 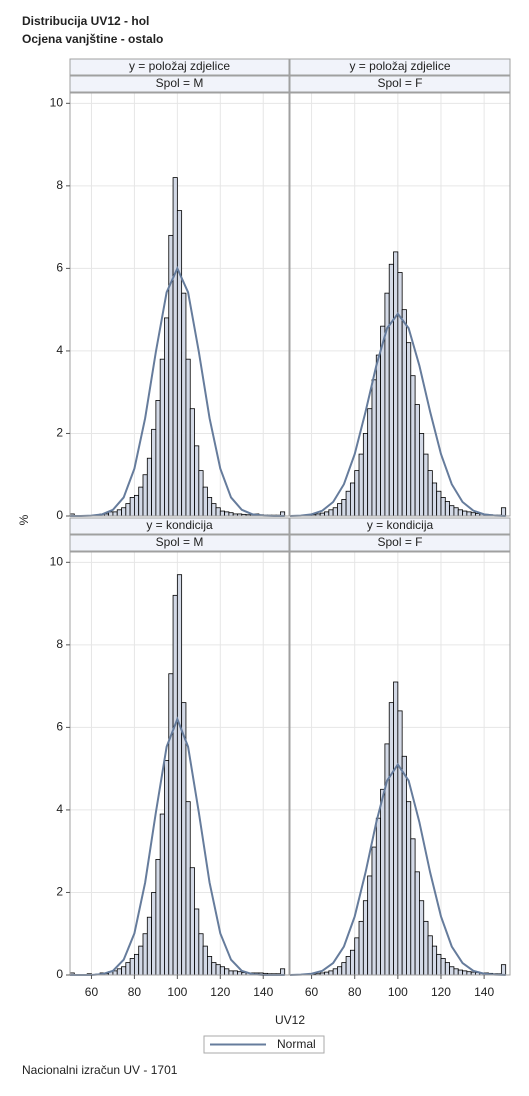 What do you see at coordinates (296, 1044) in the screenshot?
I see `legend-label: Normal` at bounding box center [296, 1044].